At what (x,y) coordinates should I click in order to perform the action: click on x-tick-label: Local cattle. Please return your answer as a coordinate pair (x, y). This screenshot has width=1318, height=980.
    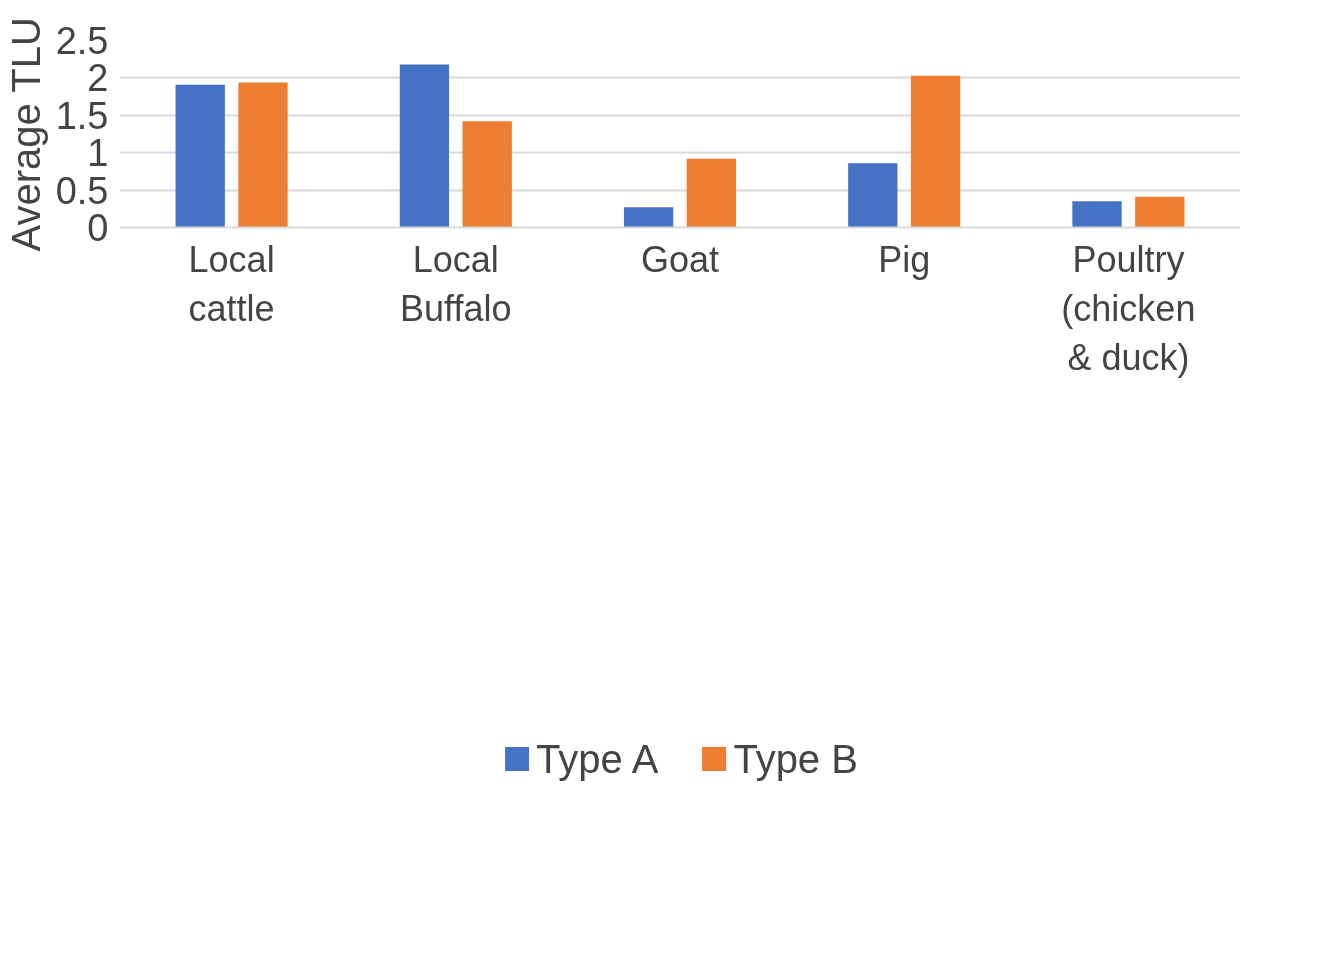
    Looking at the image, I should click on (231, 283).